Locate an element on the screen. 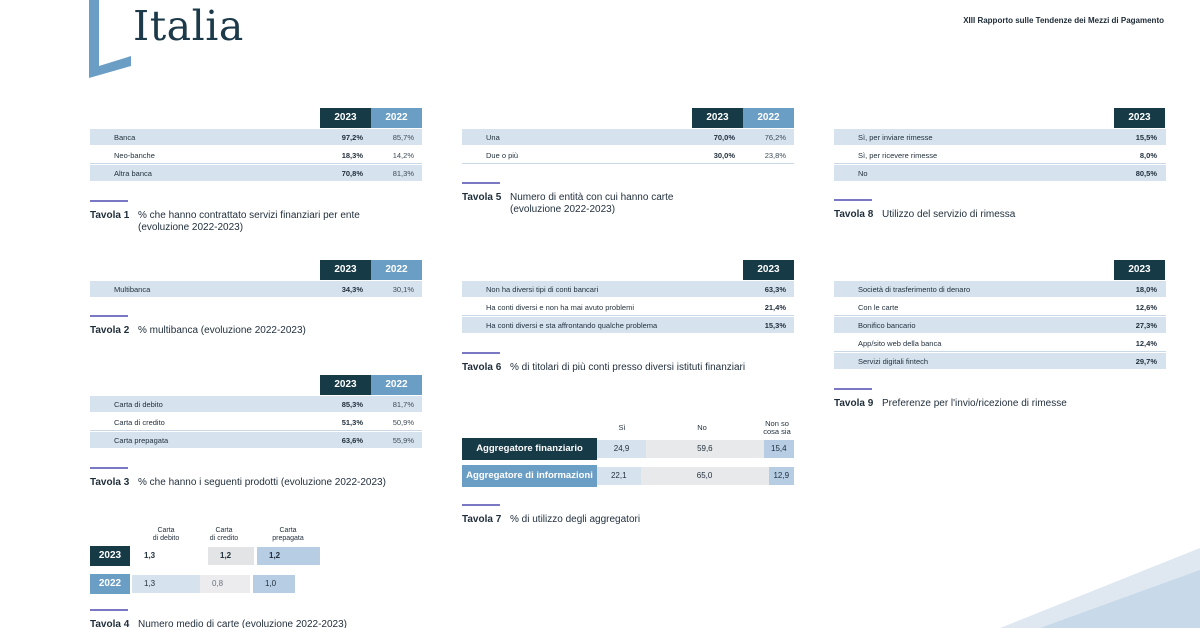 This screenshot has width=1200, height=628. row-label-aggregatore-finanziario: Aggregatore finanziario is located at coordinates (529, 449).